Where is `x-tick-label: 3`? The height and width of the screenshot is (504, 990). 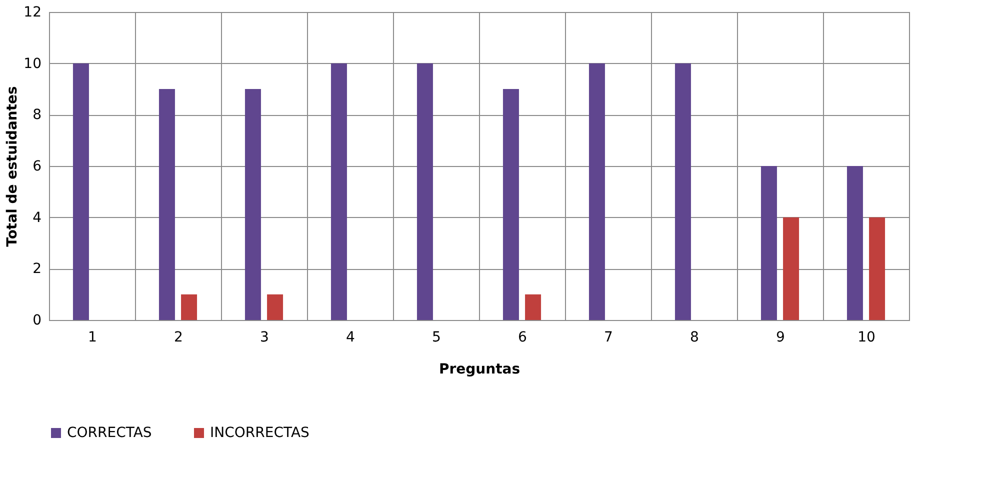 x-tick-label: 3 is located at coordinates (264, 338).